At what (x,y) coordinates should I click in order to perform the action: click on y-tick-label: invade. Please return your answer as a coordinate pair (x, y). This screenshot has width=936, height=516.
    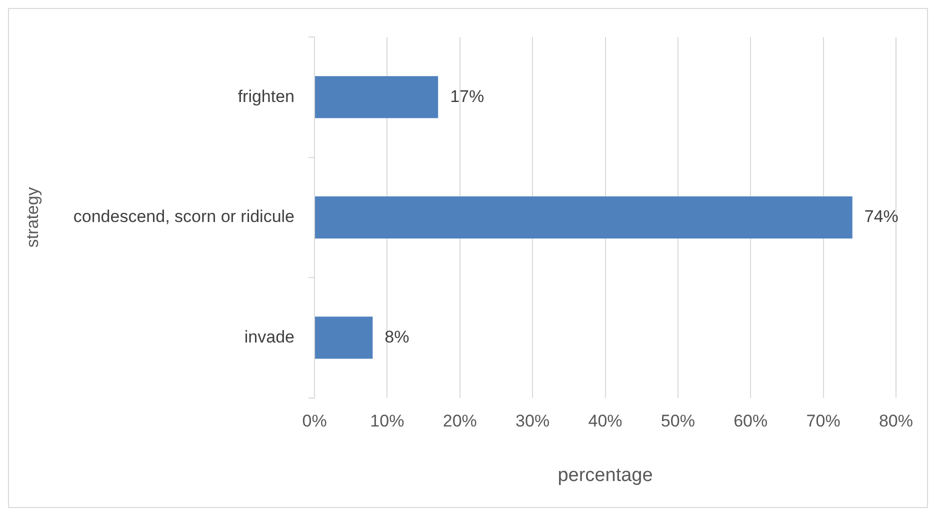
    Looking at the image, I should click on (269, 336).